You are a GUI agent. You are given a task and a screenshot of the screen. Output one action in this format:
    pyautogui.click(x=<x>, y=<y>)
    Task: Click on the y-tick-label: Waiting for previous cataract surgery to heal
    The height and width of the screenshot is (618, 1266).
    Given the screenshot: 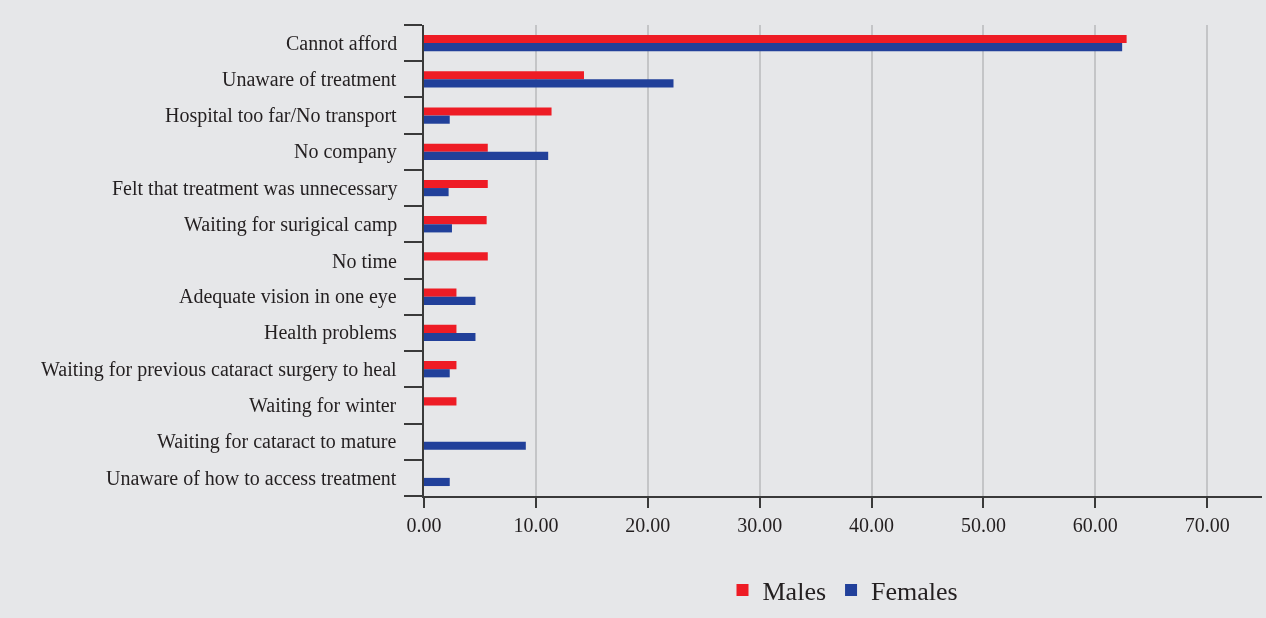 What is the action you would take?
    pyautogui.click(x=219, y=369)
    